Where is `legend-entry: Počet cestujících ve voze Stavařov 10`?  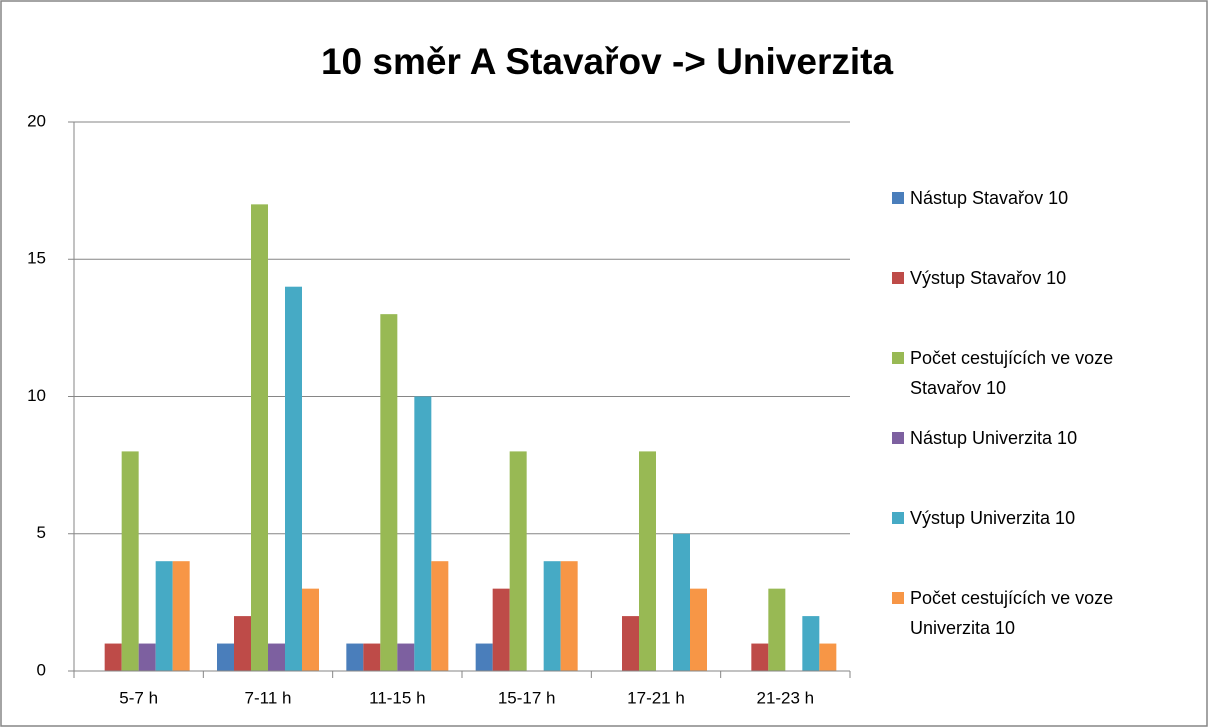 legend-entry: Počet cestujících ve voze Stavařov 10 is located at coordinates (1040, 373).